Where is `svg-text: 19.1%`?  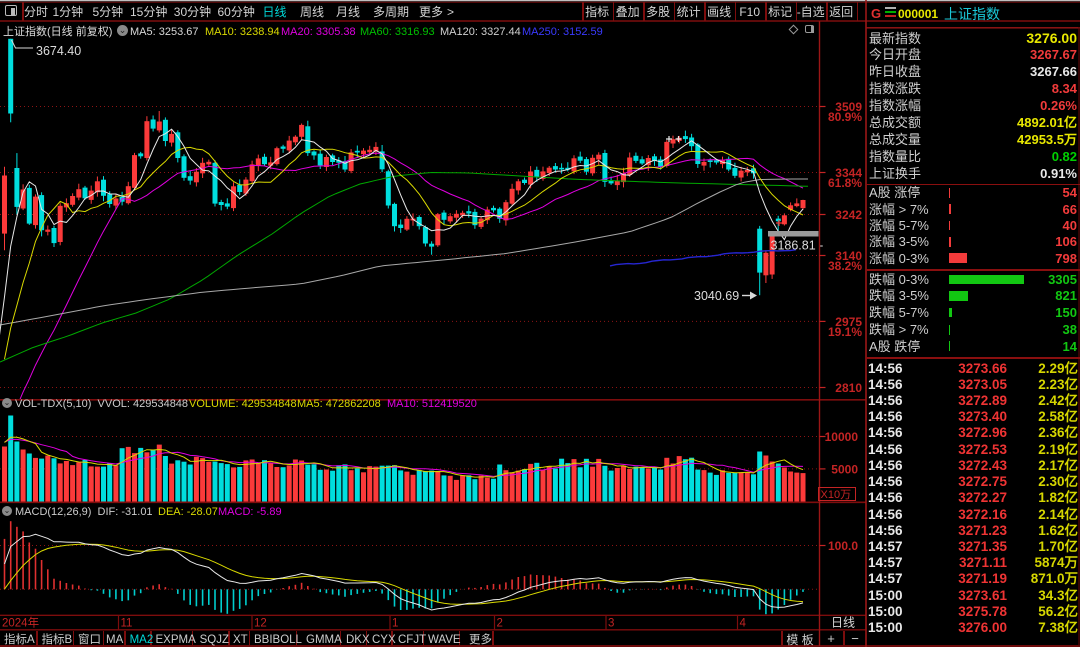 svg-text: 19.1% is located at coordinates (845, 332).